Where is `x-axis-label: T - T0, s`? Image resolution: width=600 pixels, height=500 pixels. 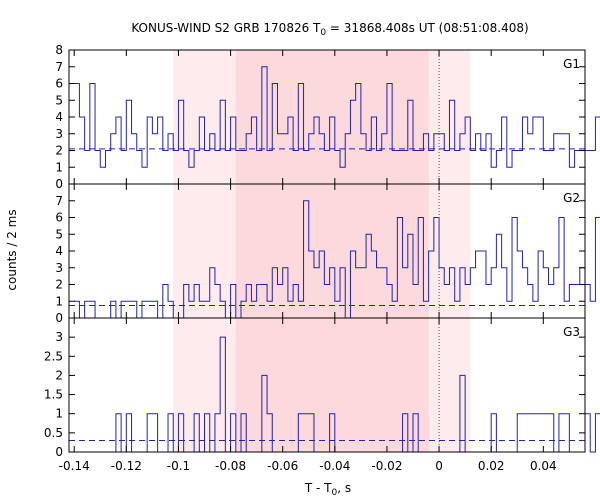 x-axis-label: T - T0, s is located at coordinates (327, 489).